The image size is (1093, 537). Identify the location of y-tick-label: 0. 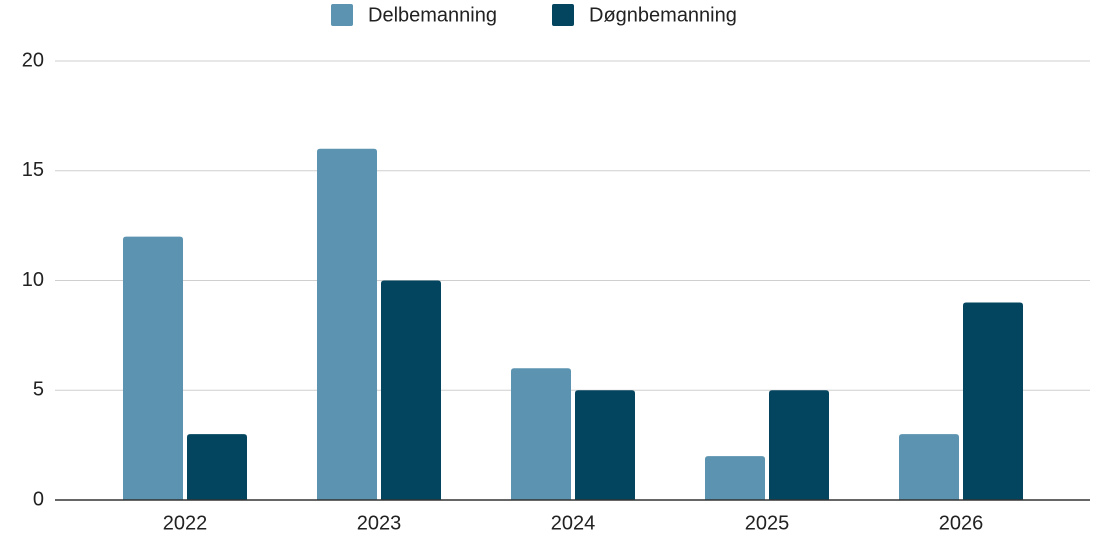
(38, 499).